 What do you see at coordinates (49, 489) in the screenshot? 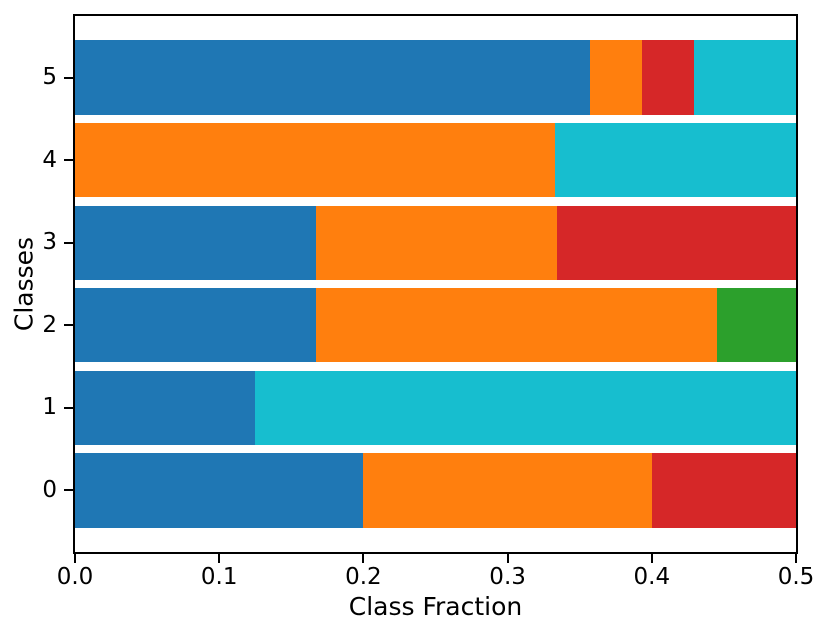
I see `y-tick-label: 0` at bounding box center [49, 489].